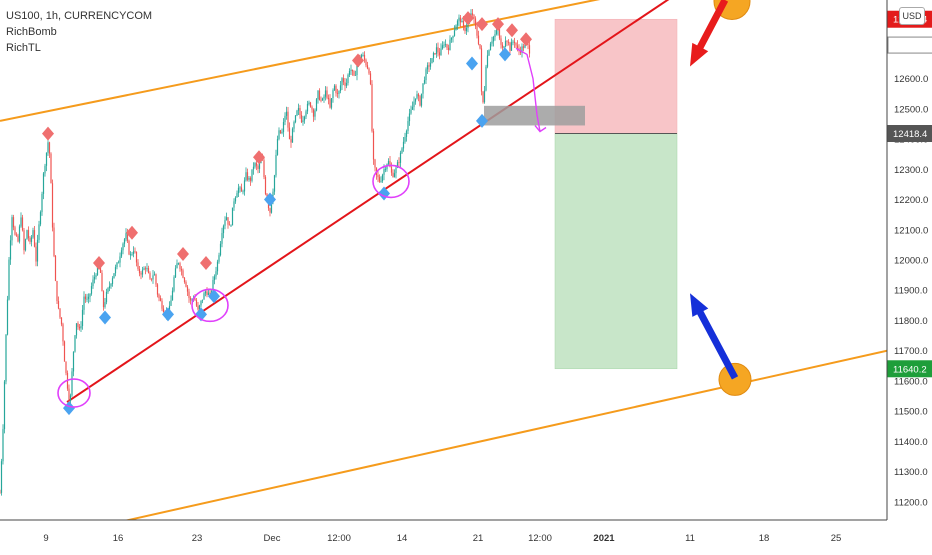  What do you see at coordinates (911, 109) in the screenshot?
I see `price-tick-label: 12500.0` at bounding box center [911, 109].